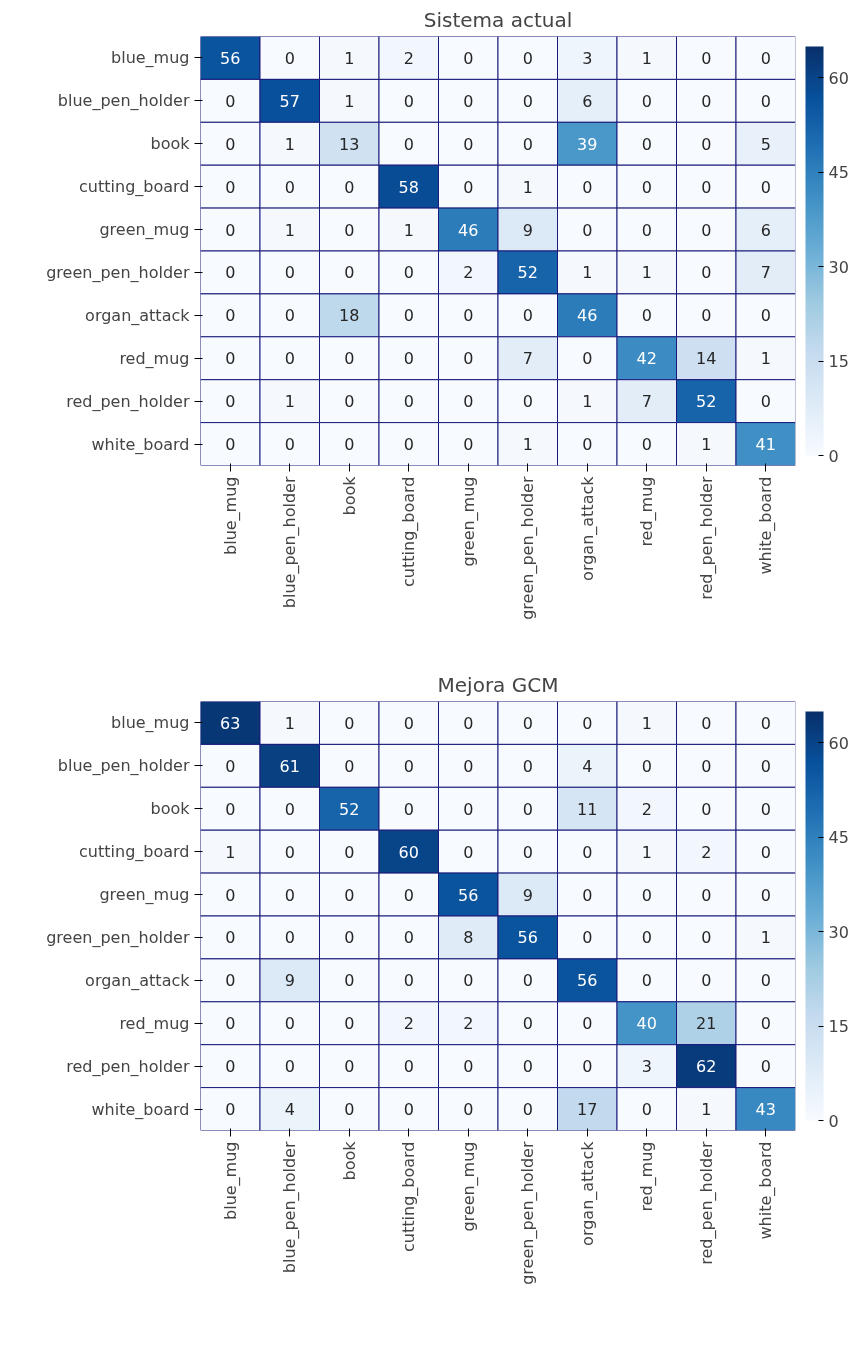  Describe the element at coordinates (138, 315) in the screenshot. I see `y-tick-label: organ_attack` at that location.